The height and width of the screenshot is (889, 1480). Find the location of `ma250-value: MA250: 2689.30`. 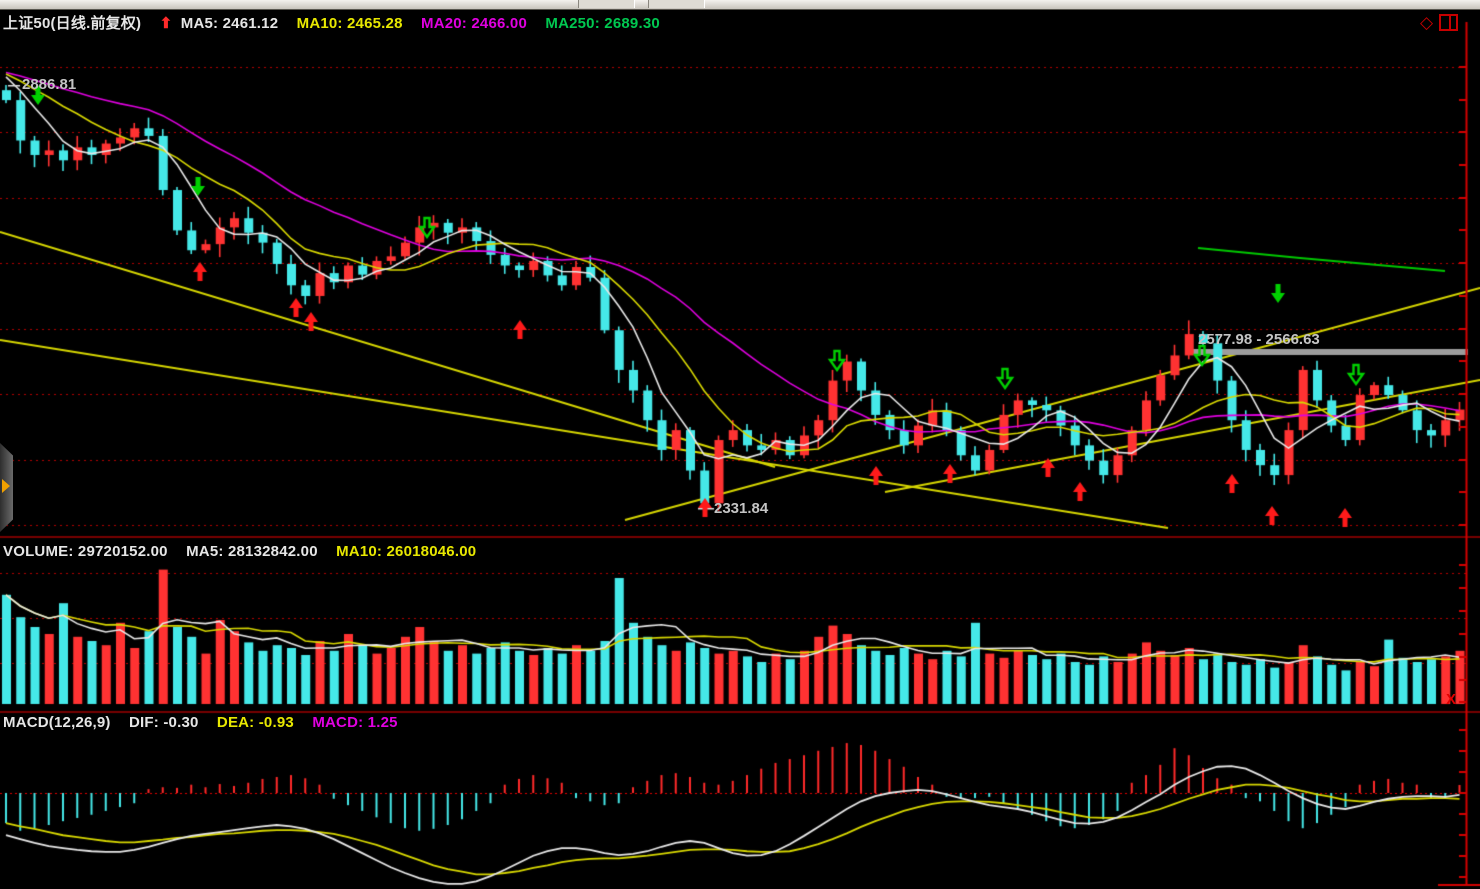

ma250-value: MA250: 2689.30 is located at coordinates (602, 23).